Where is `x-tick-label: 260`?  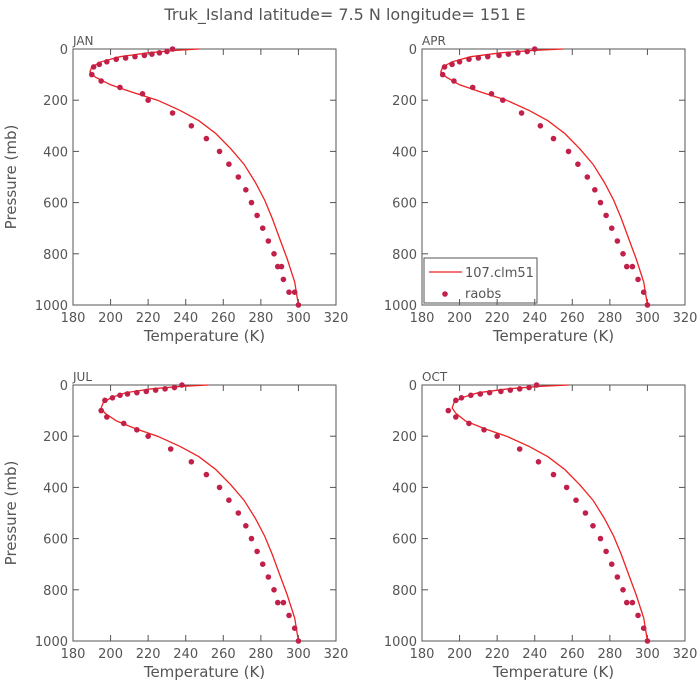
x-tick-label: 260 is located at coordinates (223, 654).